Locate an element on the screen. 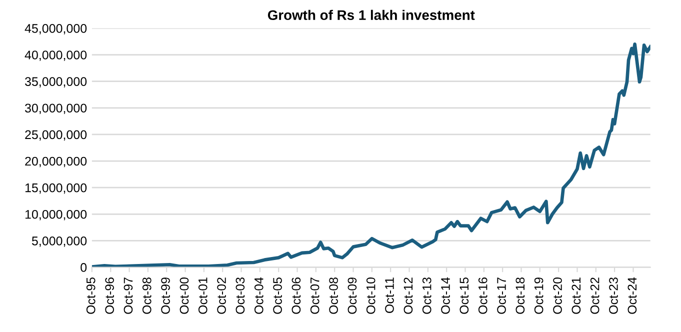  x-tick-label: Oct-01 is located at coordinates (203, 296).